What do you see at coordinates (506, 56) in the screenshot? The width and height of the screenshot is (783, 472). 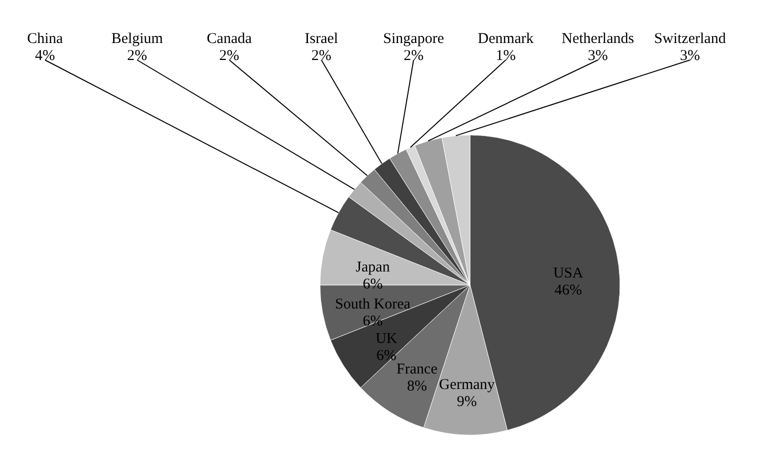 I see `data-label: 1%` at bounding box center [506, 56].